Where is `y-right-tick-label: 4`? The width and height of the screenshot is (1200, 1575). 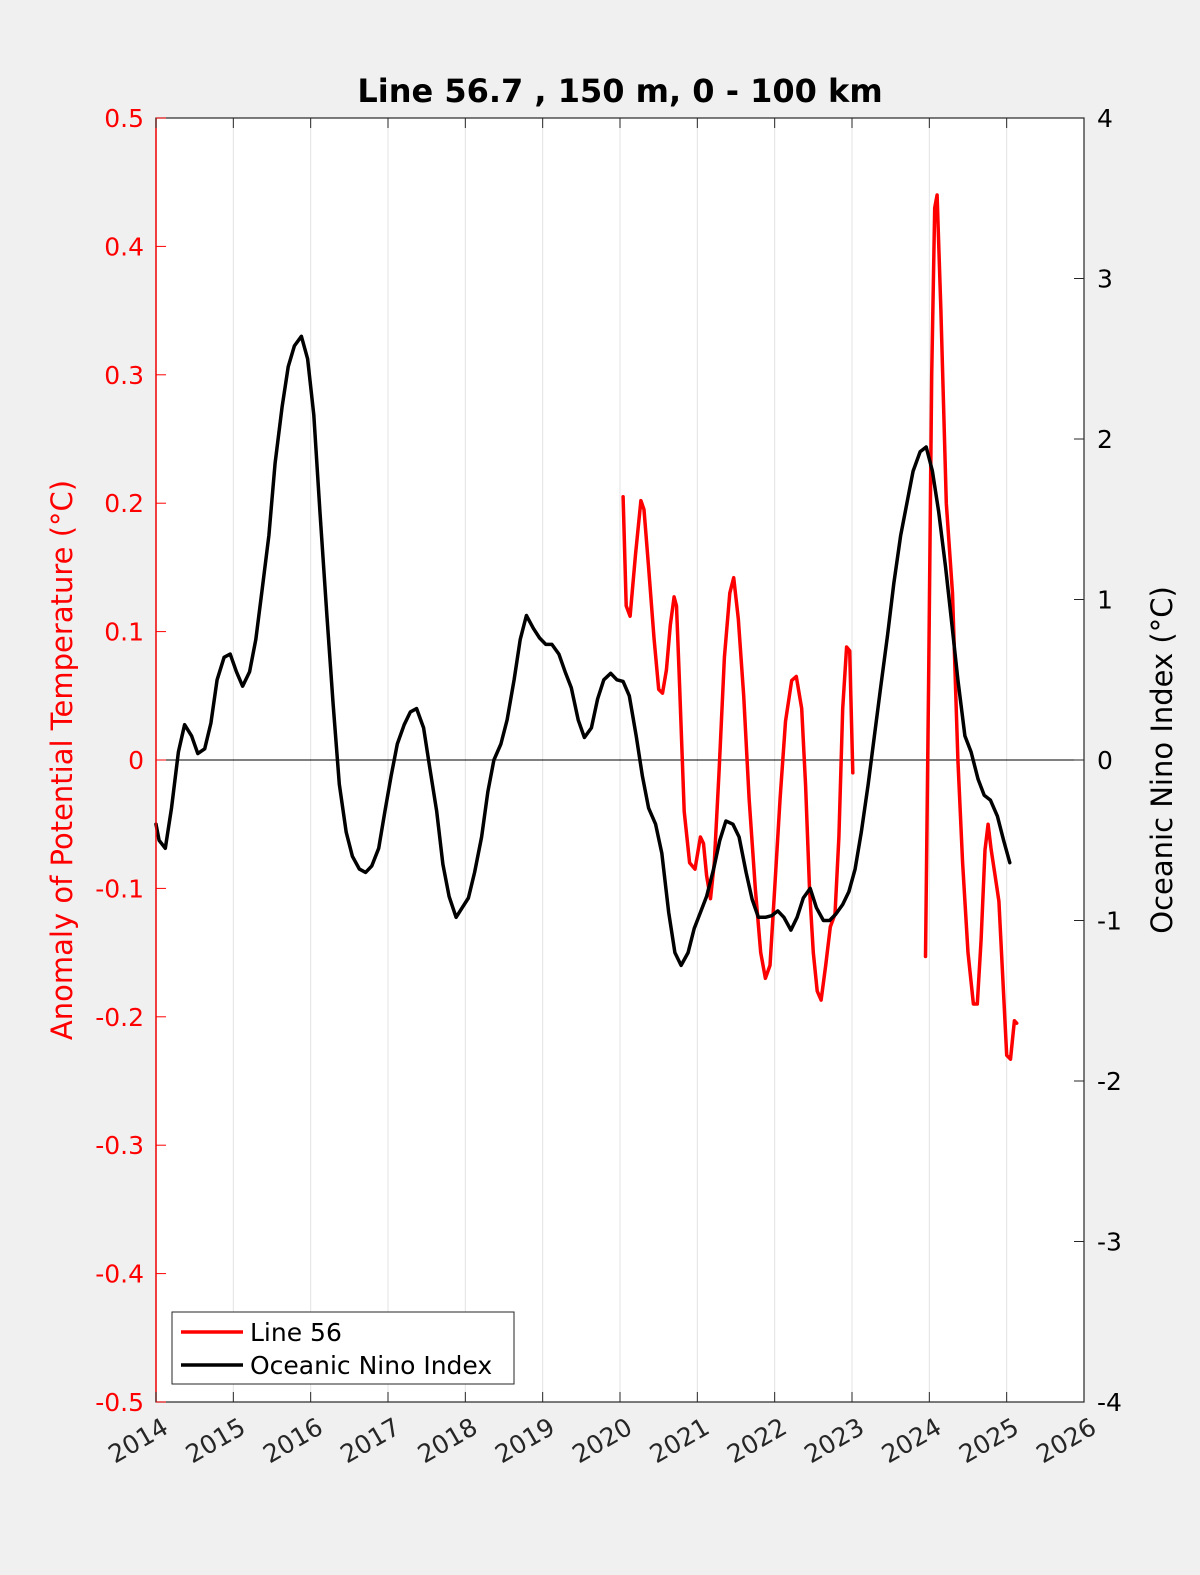
y-right-tick-label: 4 is located at coordinates (1105, 118).